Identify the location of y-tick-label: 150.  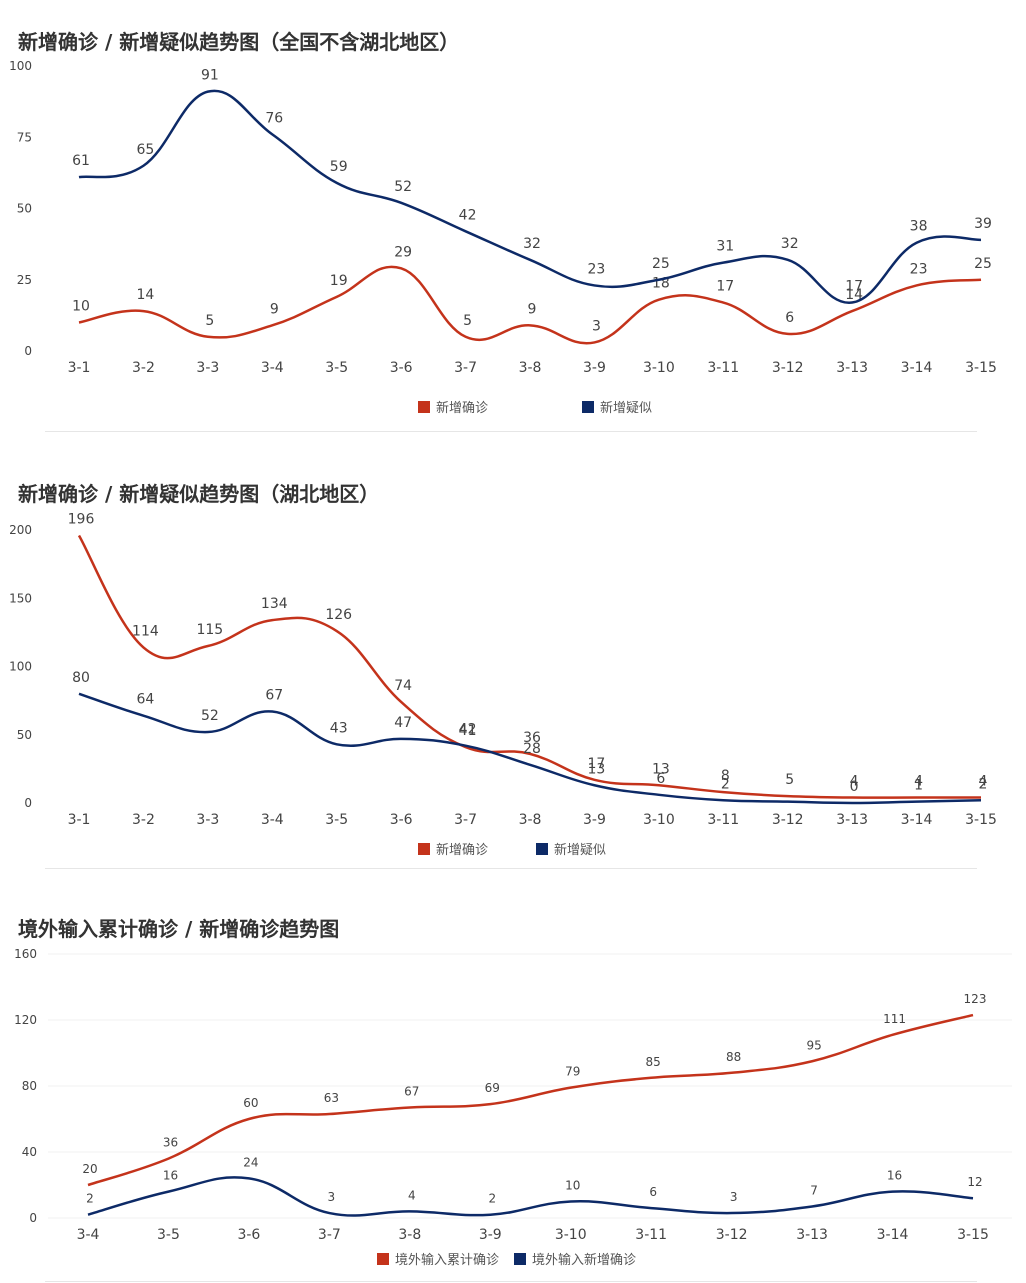
(20, 598).